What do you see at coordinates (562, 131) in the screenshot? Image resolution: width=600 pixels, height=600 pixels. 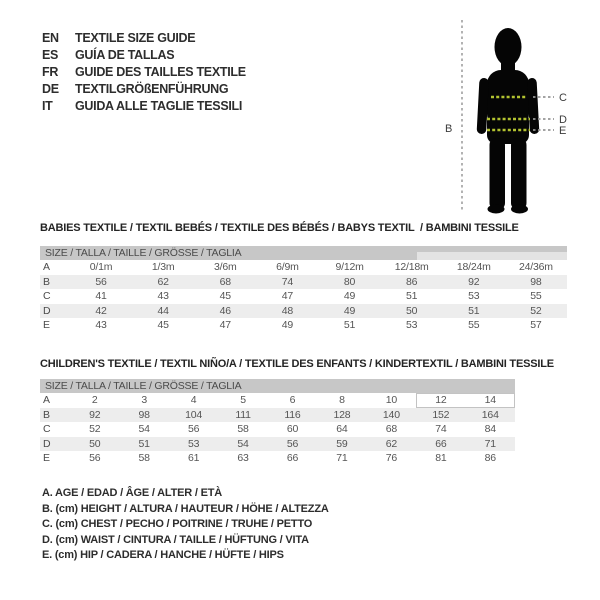 I see `label-hip-e: E` at bounding box center [562, 131].